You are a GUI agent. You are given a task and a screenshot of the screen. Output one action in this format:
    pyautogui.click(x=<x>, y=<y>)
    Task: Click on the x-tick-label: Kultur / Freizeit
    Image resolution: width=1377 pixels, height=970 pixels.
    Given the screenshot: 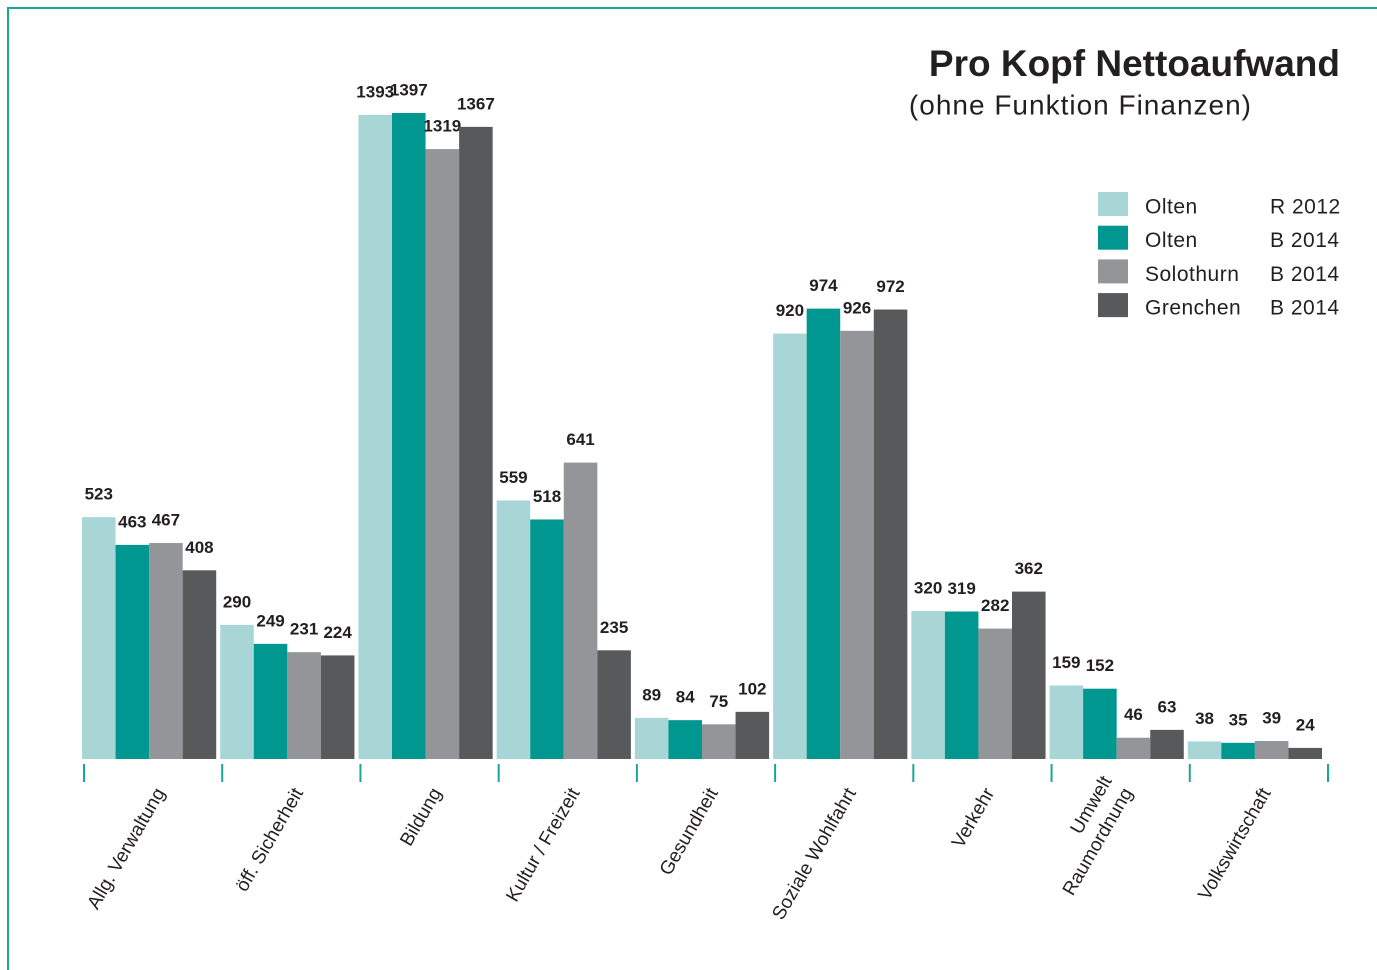 What is the action you would take?
    pyautogui.click(x=543, y=845)
    